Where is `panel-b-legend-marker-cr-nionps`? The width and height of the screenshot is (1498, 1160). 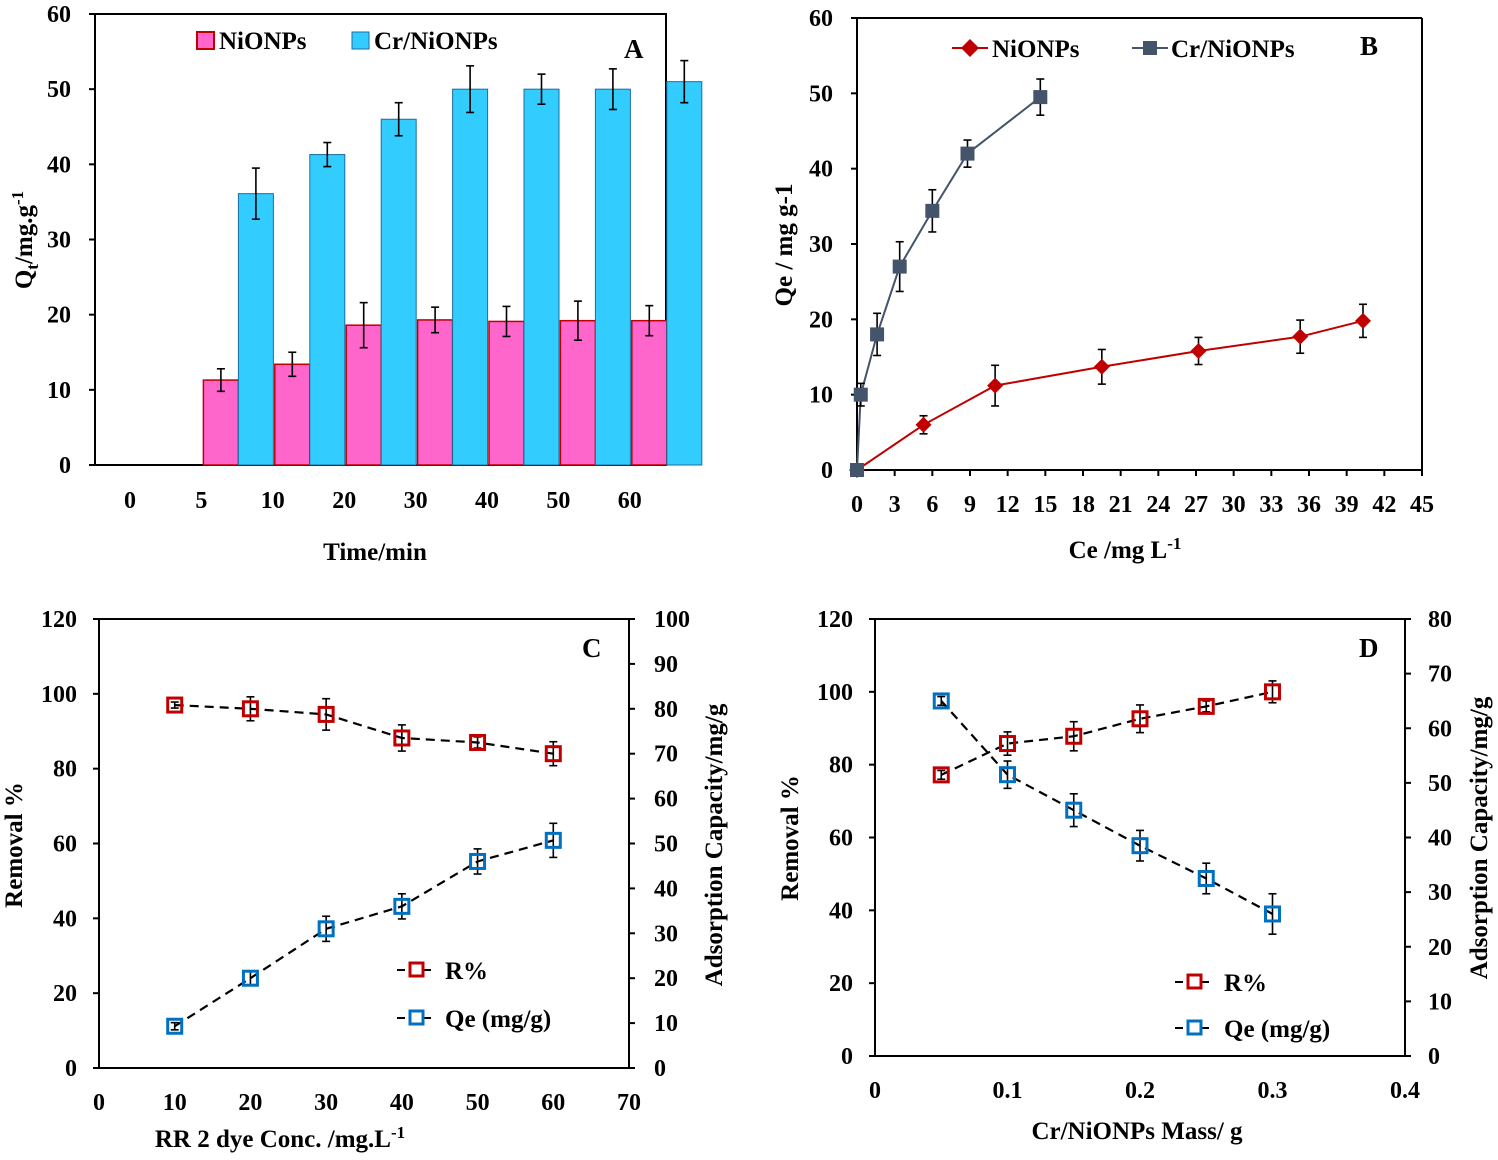 panel-b-legend-marker-cr-nionps is located at coordinates (1150, 48).